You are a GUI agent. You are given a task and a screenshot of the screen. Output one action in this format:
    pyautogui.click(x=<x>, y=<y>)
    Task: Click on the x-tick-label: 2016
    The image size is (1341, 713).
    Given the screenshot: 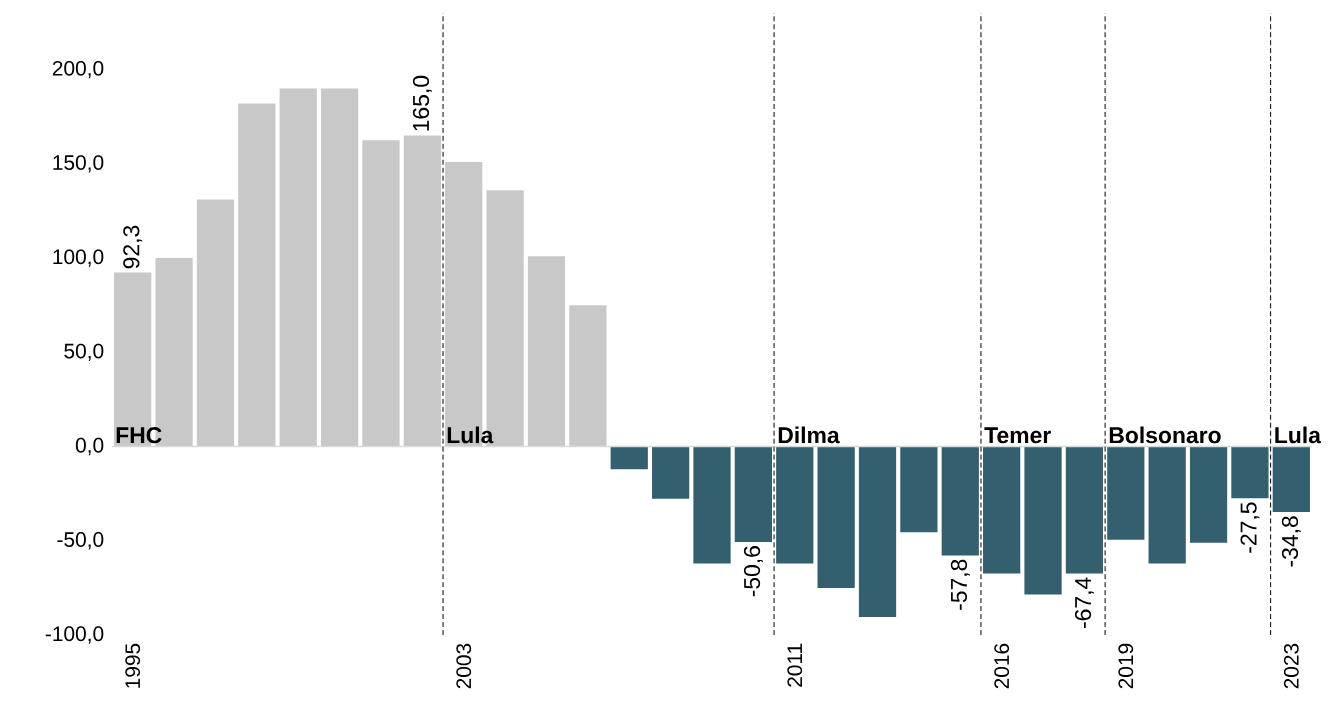 What is the action you would take?
    pyautogui.click(x=1002, y=666)
    